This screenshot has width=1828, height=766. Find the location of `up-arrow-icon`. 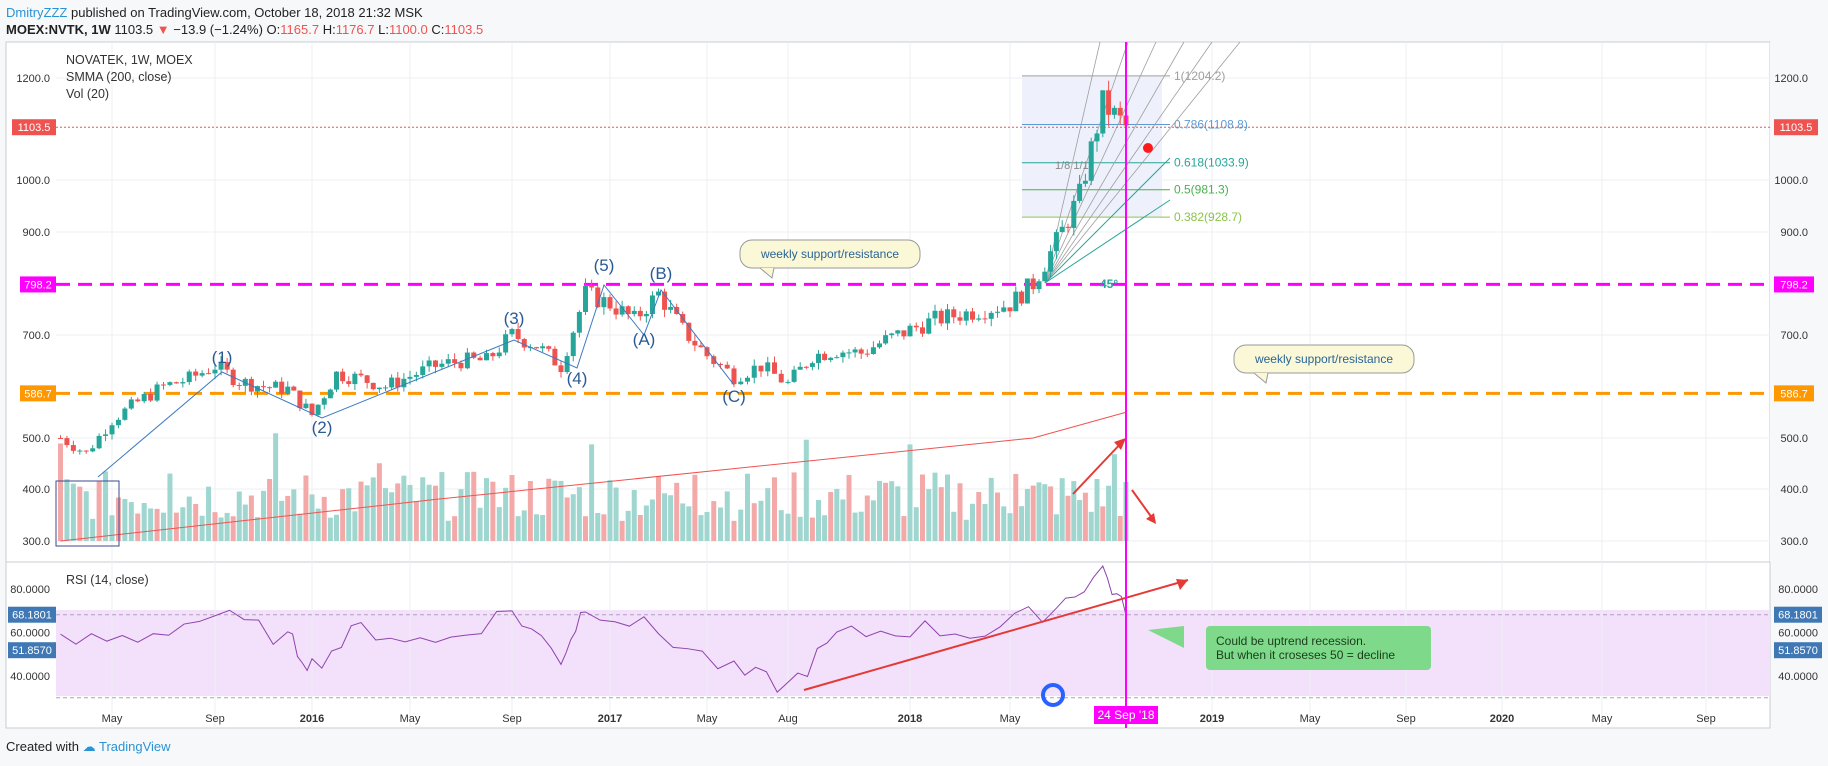

up-arrow-icon is located at coordinates (1120, 444).